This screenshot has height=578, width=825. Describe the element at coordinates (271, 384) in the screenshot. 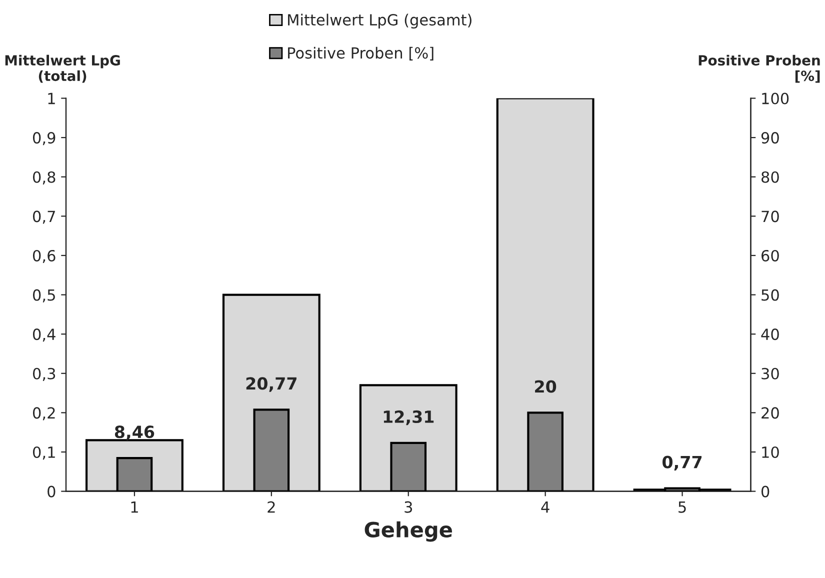

I see `data-label: 20,77` at that location.